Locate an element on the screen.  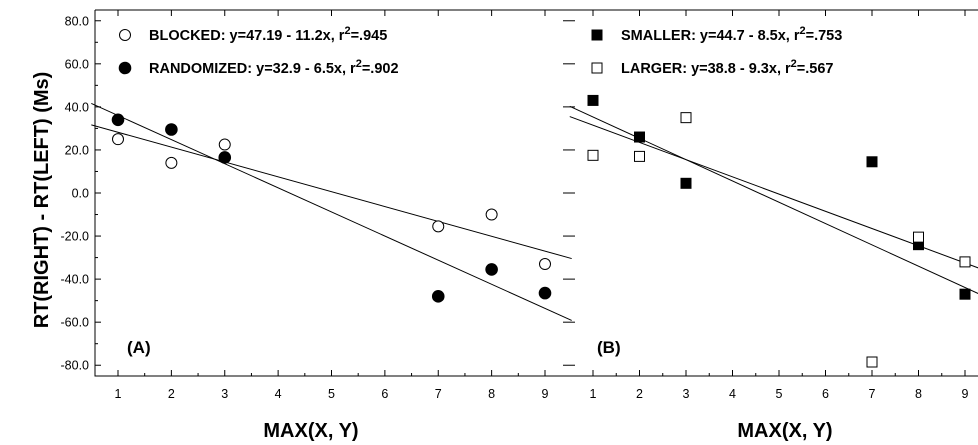
legend-marker-randomized is located at coordinates (125, 68).